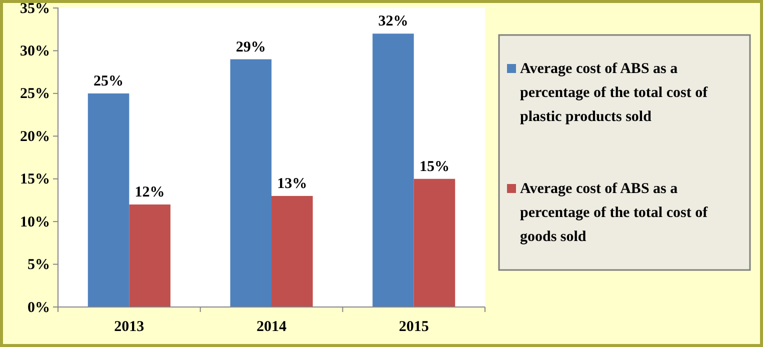  Describe the element at coordinates (251, 47) in the screenshot. I see `data-label: 29%` at that location.